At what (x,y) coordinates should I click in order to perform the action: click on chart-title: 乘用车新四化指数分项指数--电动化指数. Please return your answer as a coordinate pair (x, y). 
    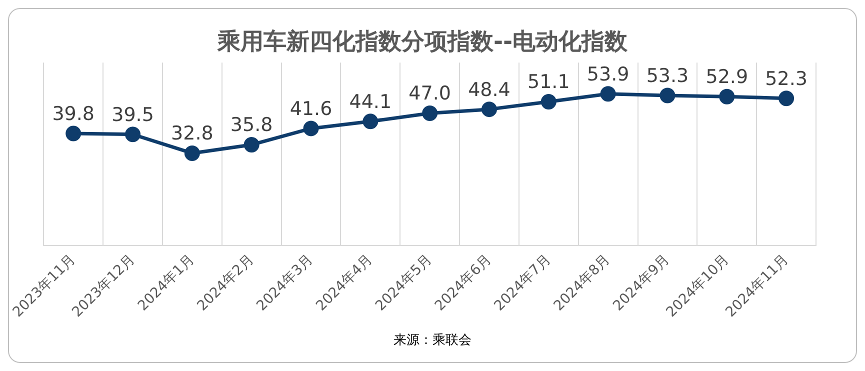
    Looking at the image, I should click on (422, 41).